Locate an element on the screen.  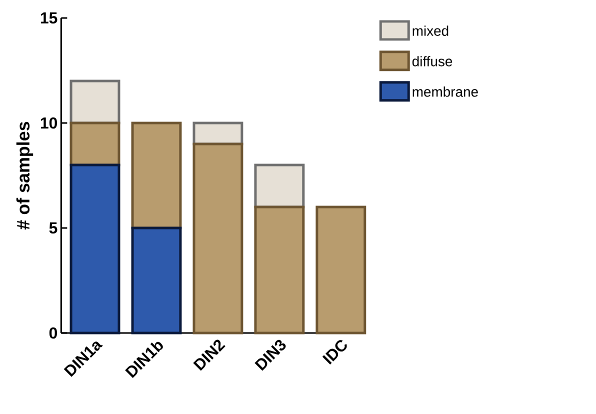
y-axis-title: # of samples is located at coordinates (25, 176).